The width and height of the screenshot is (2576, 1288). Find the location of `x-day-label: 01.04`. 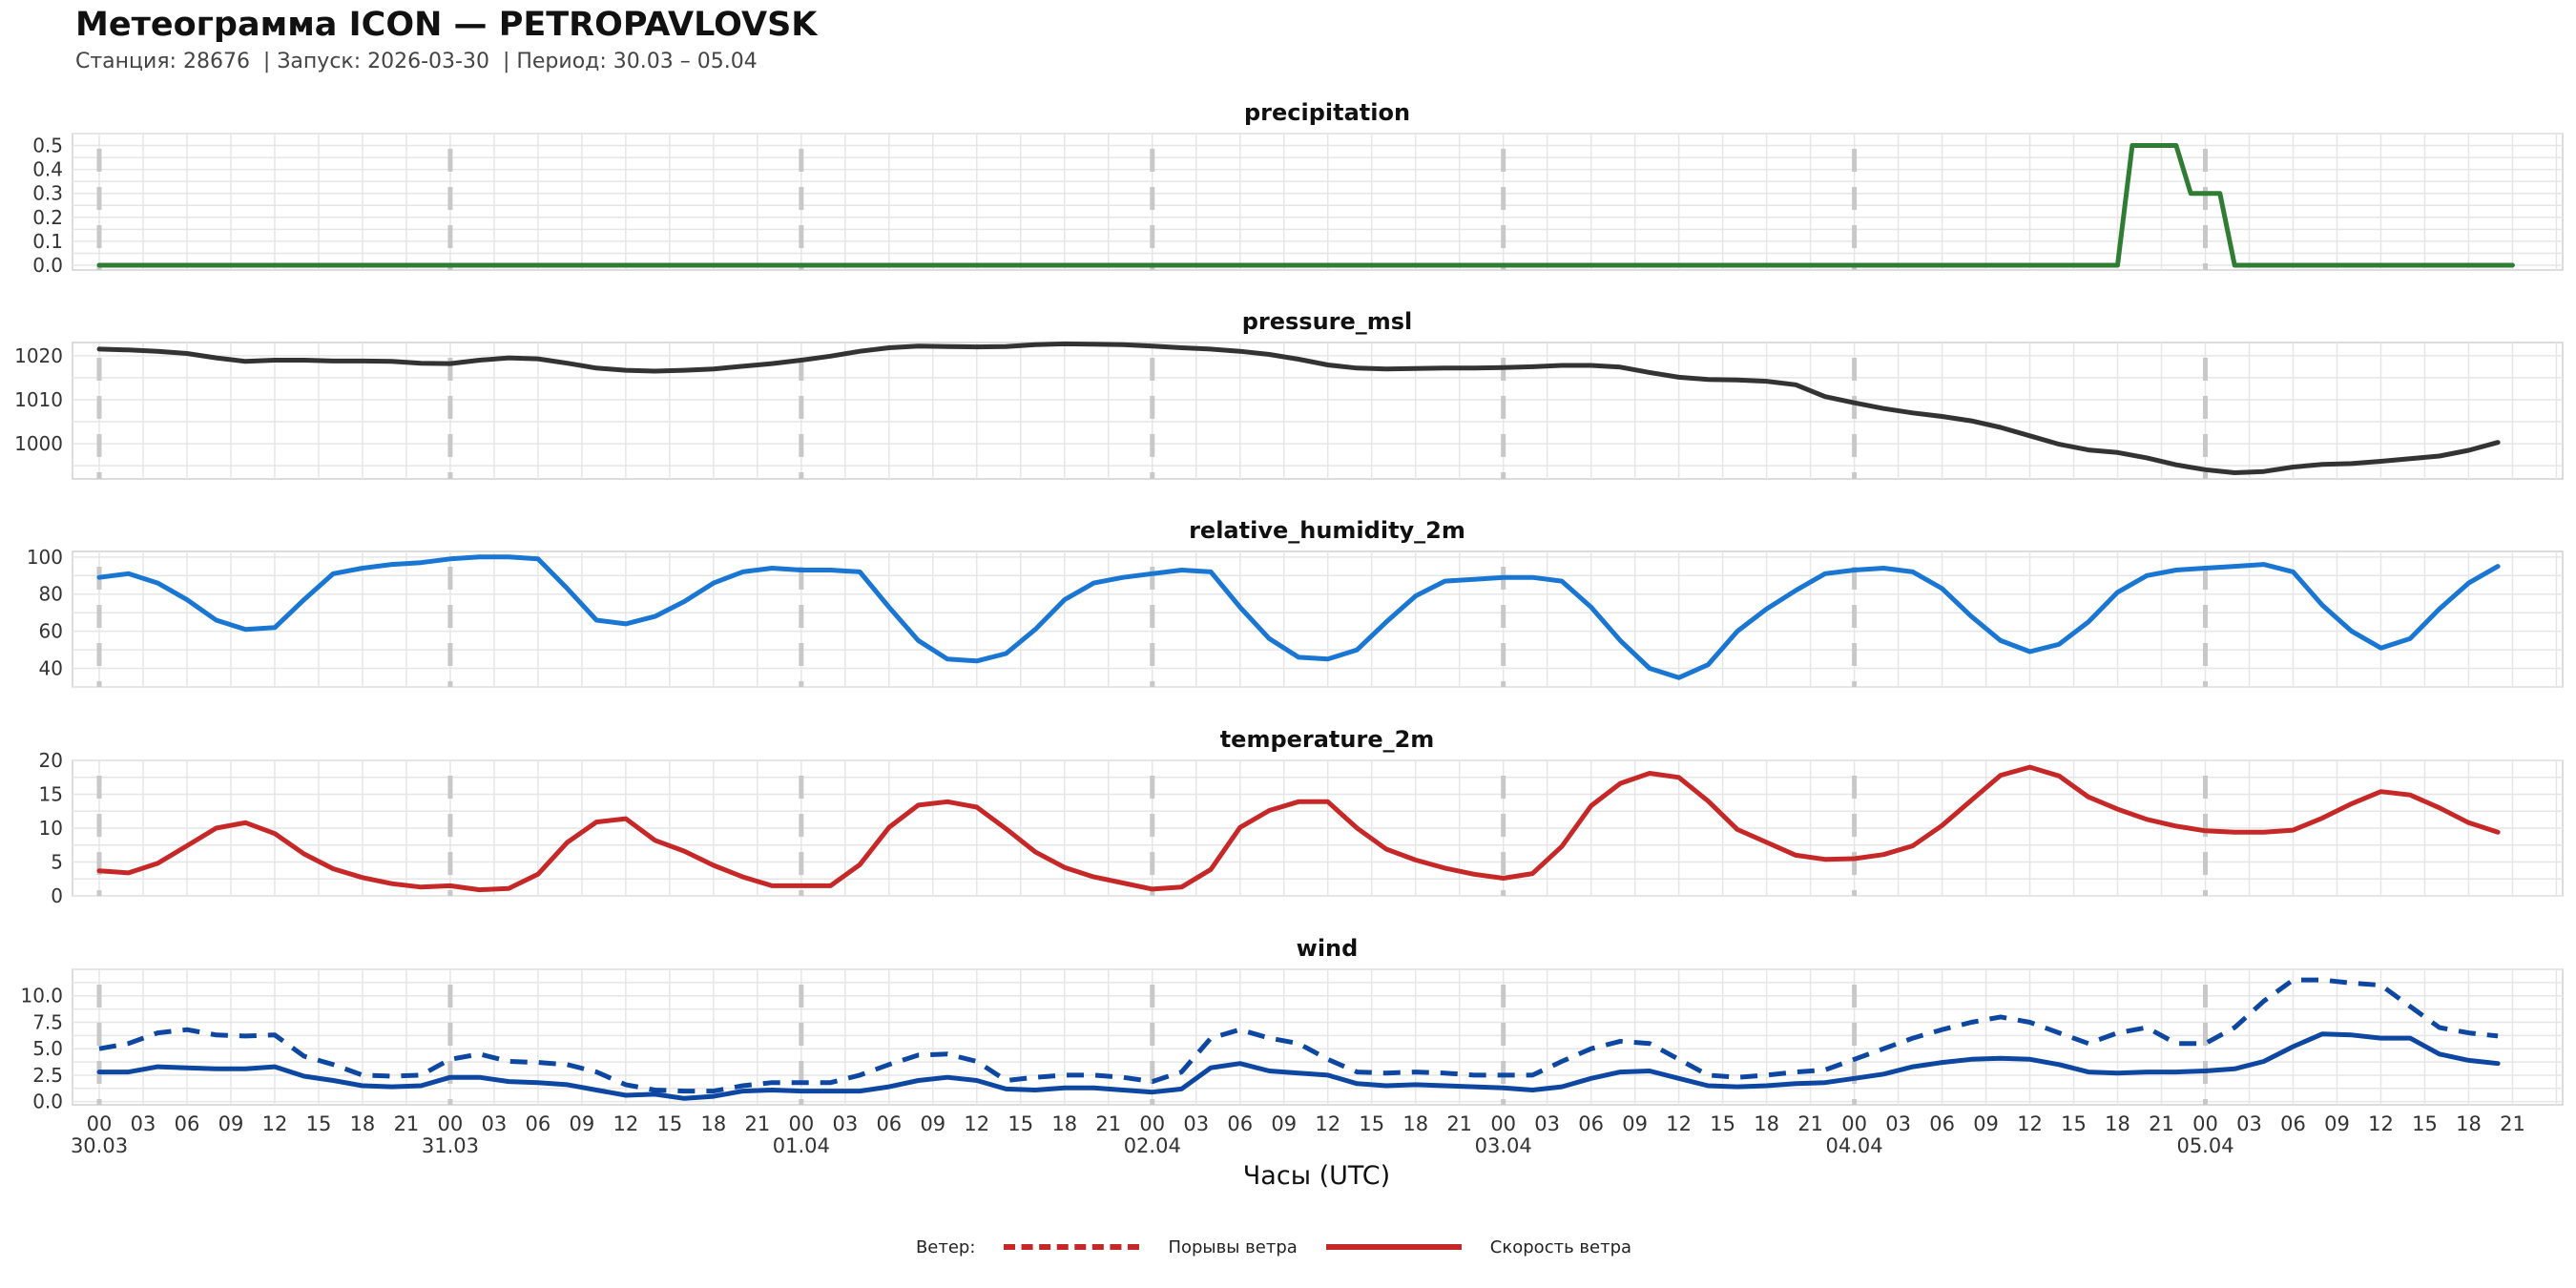

x-day-label: 01.04 is located at coordinates (801, 1145).